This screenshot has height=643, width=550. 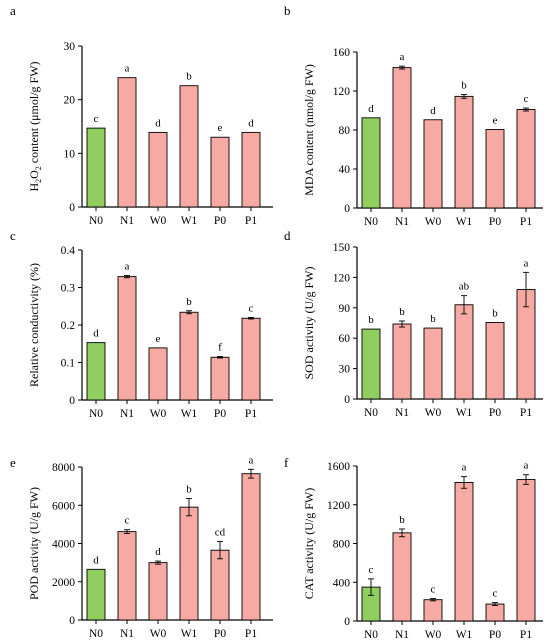 What do you see at coordinates (342, 53) in the screenshot?
I see `y-tick-label: 160` at bounding box center [342, 53].